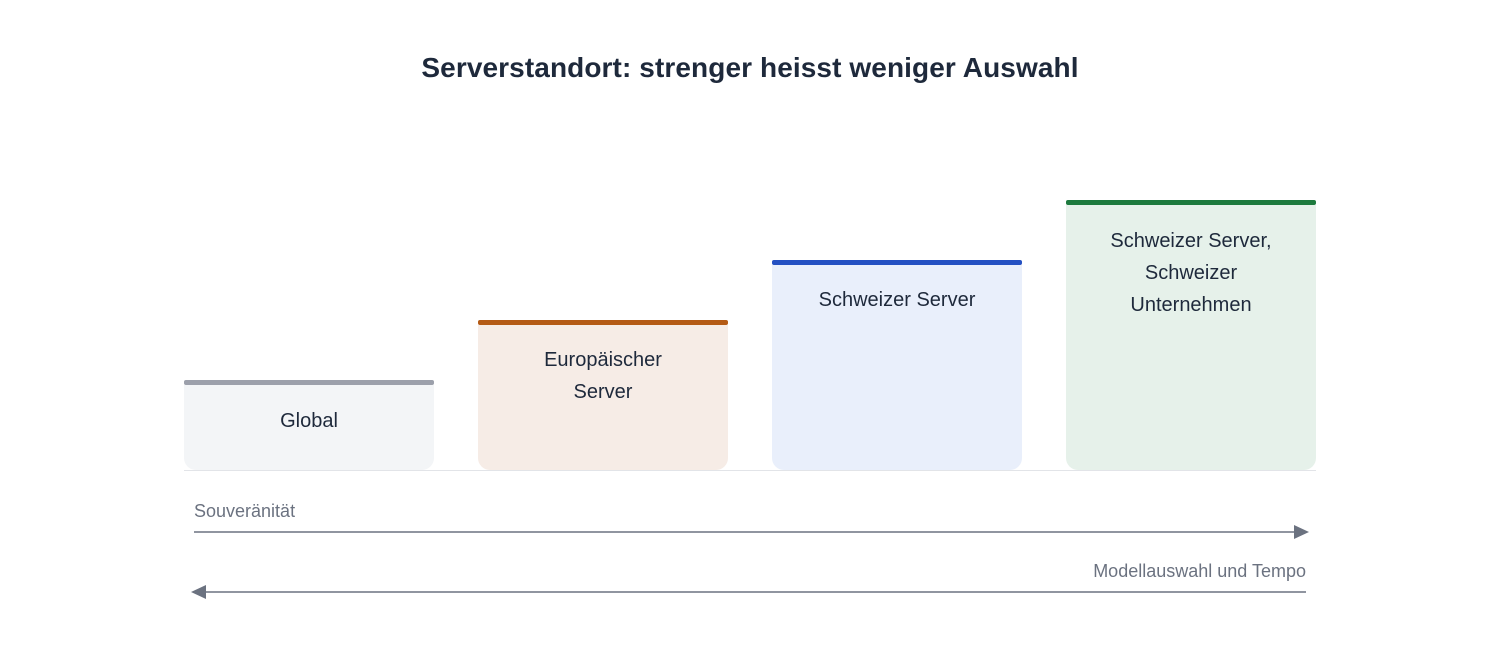  I want to click on baseline-divider, so click(750, 470).